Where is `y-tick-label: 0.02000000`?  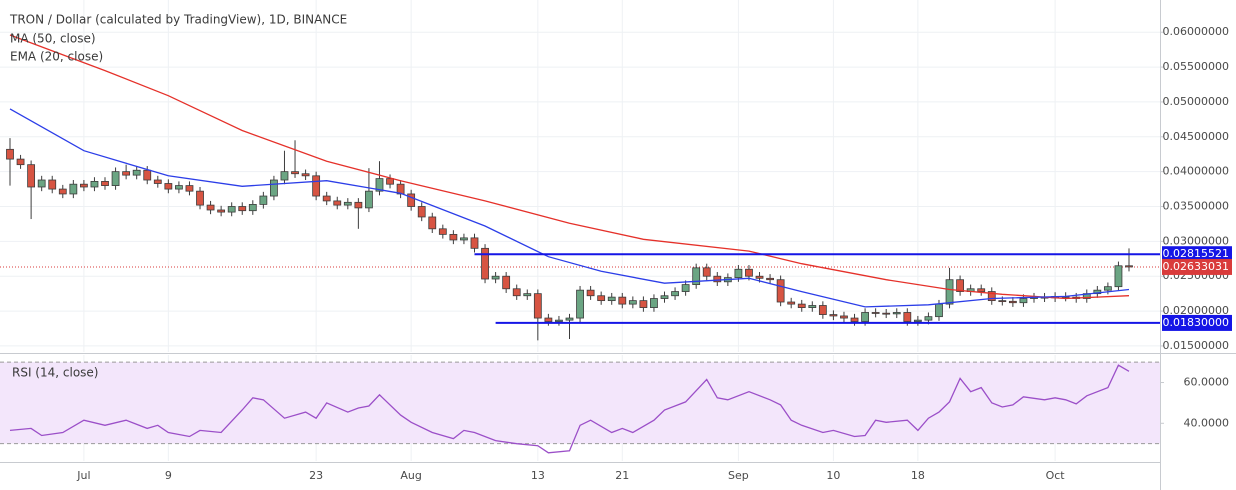 y-tick-label: 0.02000000 is located at coordinates (1196, 310).